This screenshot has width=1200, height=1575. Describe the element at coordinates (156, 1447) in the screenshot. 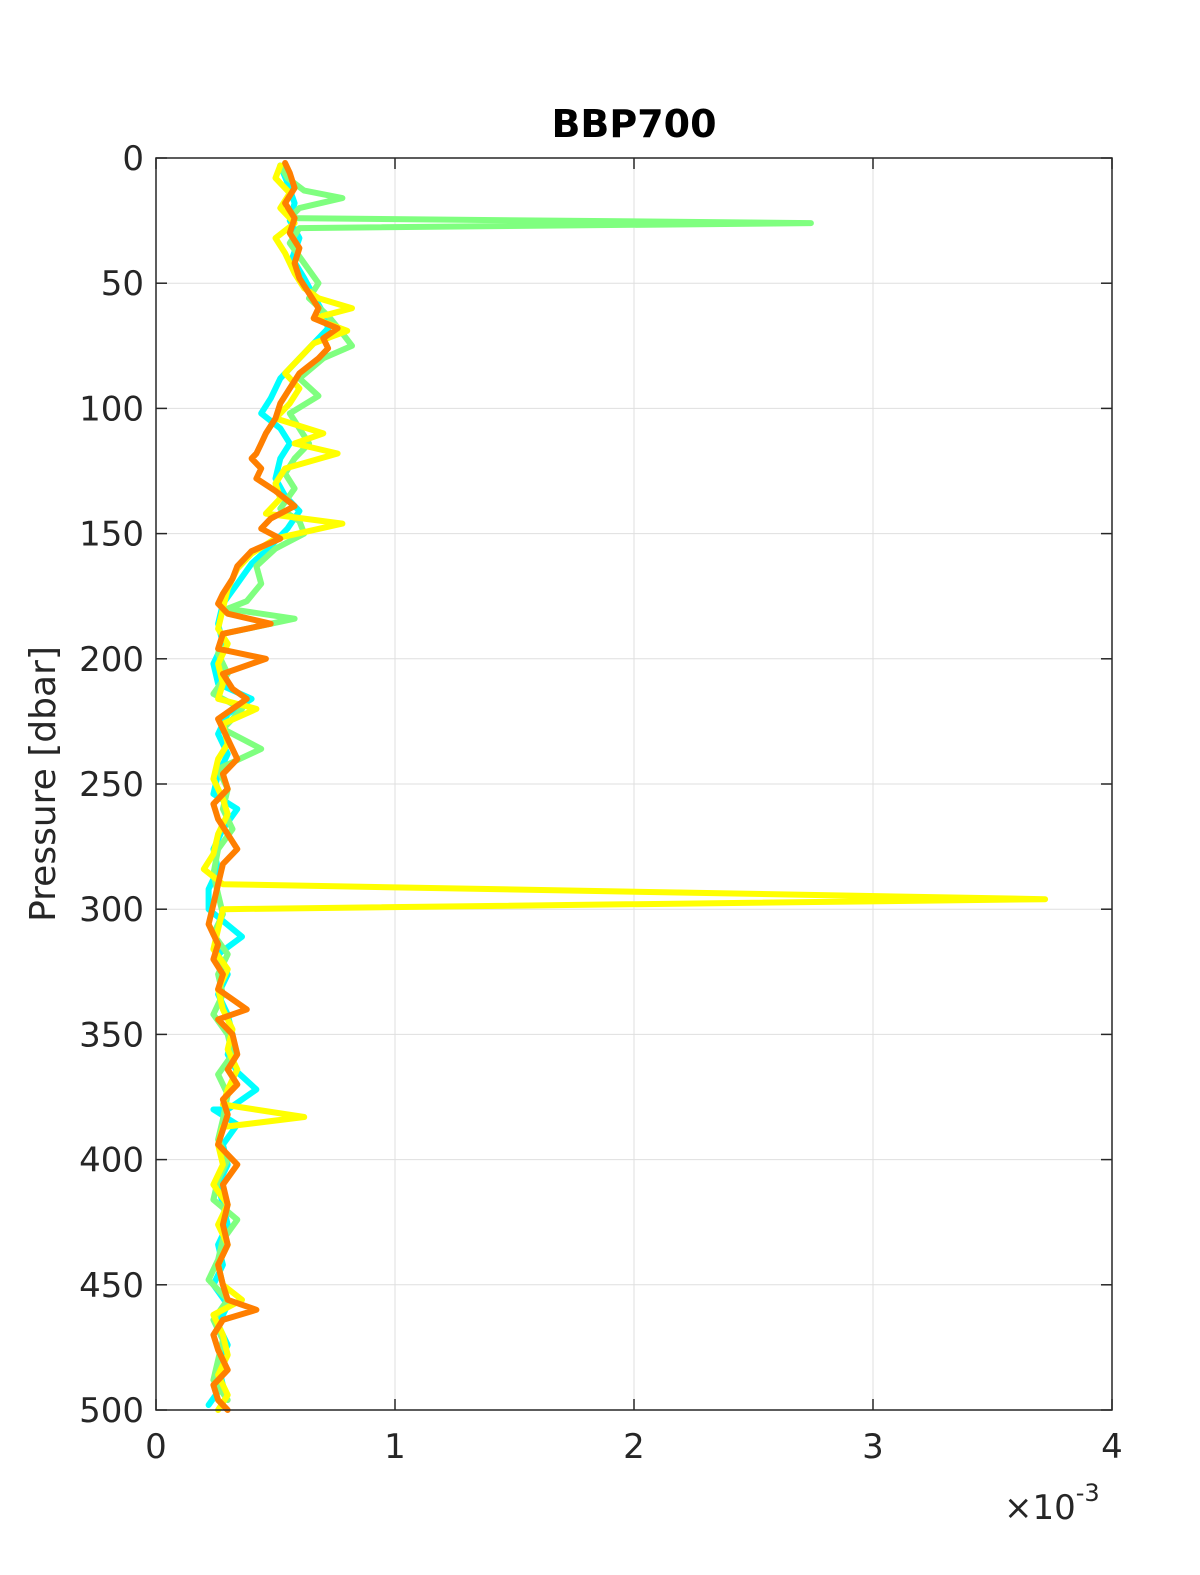

I see `x-tick-label: 0` at that location.